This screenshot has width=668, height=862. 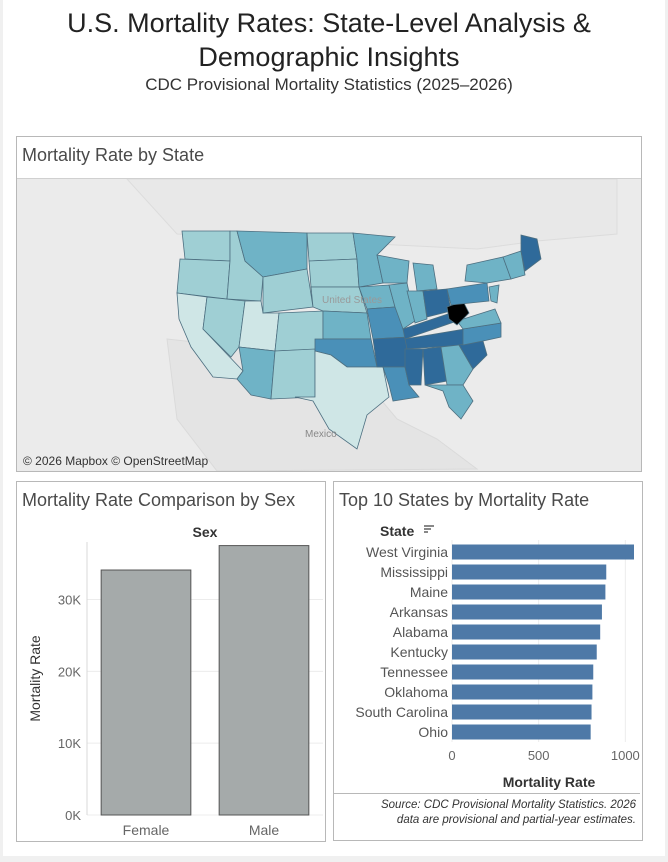 What do you see at coordinates (468, 294) in the screenshot?
I see `state-pennsylvania` at bounding box center [468, 294].